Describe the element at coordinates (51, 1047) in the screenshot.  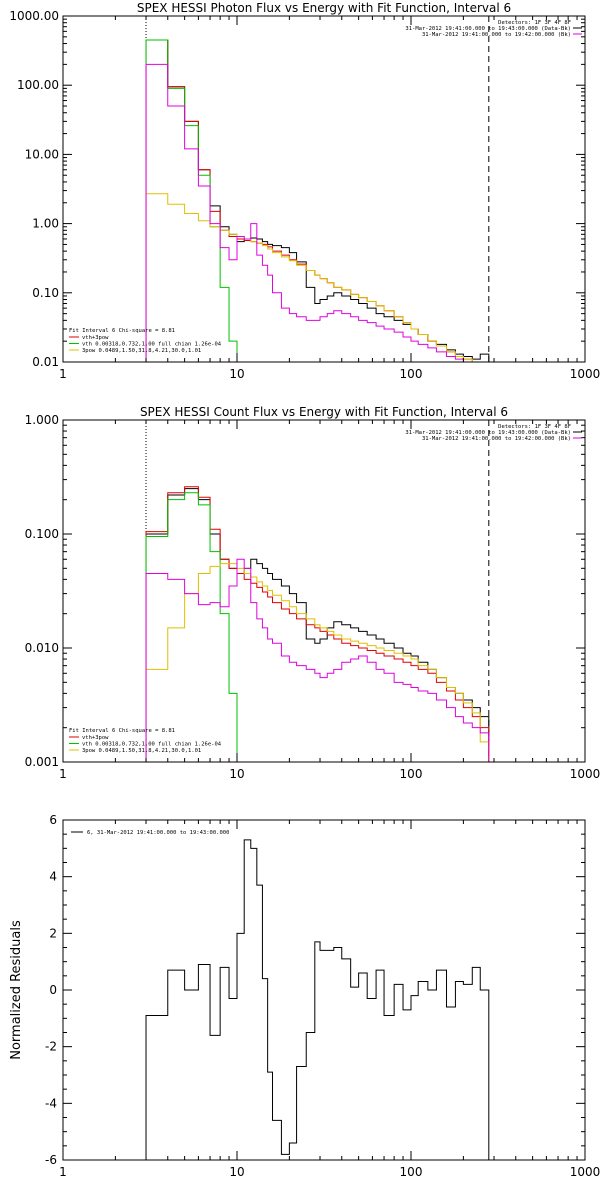
I see `y-tick-label: -2` at that location.